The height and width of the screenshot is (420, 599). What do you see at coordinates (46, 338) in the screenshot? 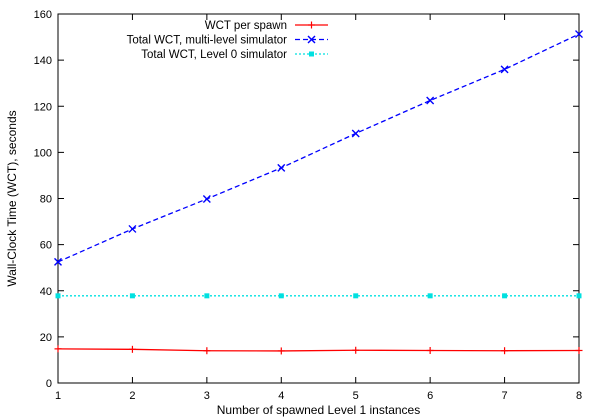
I see `y-tick-label: 20` at bounding box center [46, 338].